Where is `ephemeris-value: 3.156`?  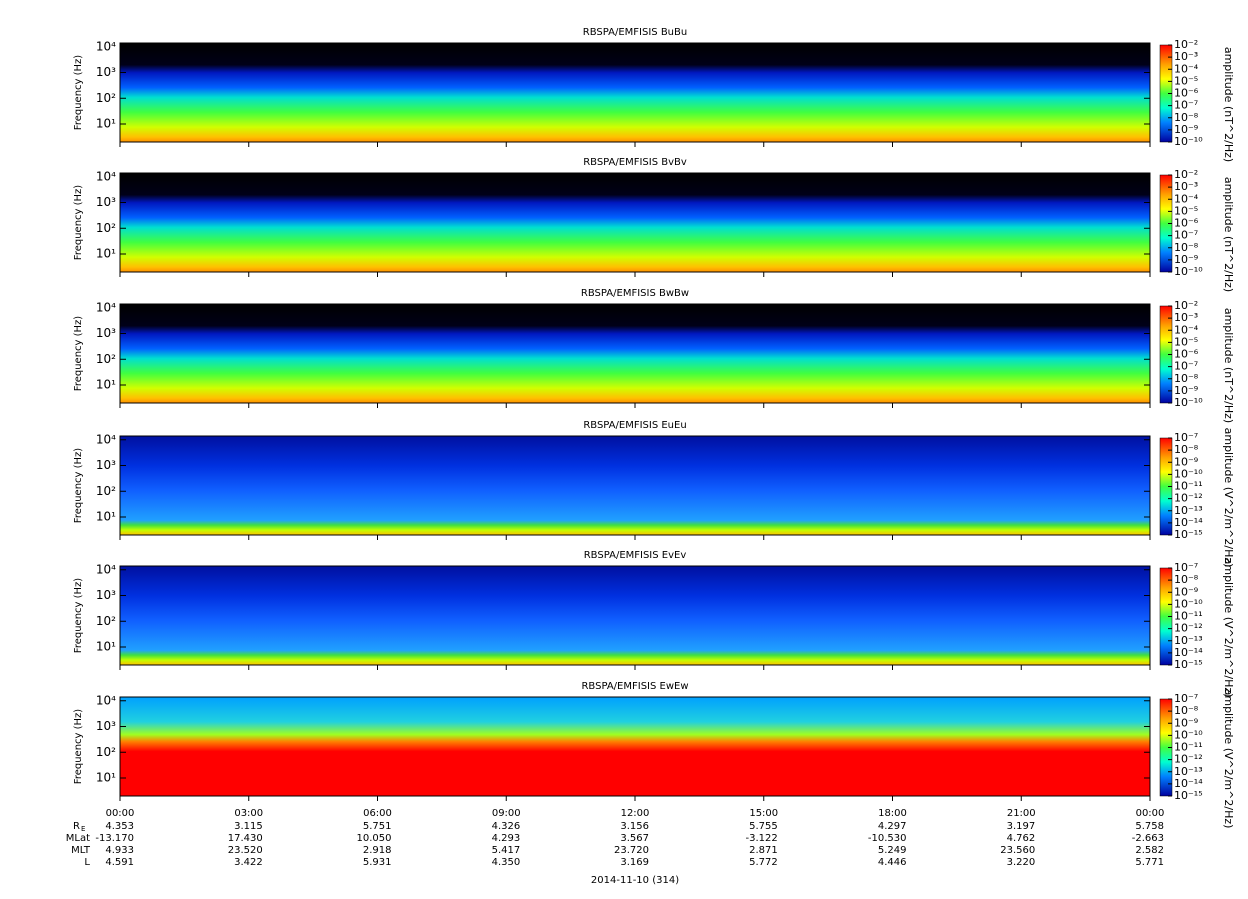 ephemeris-value: 3.156 is located at coordinates (634, 826).